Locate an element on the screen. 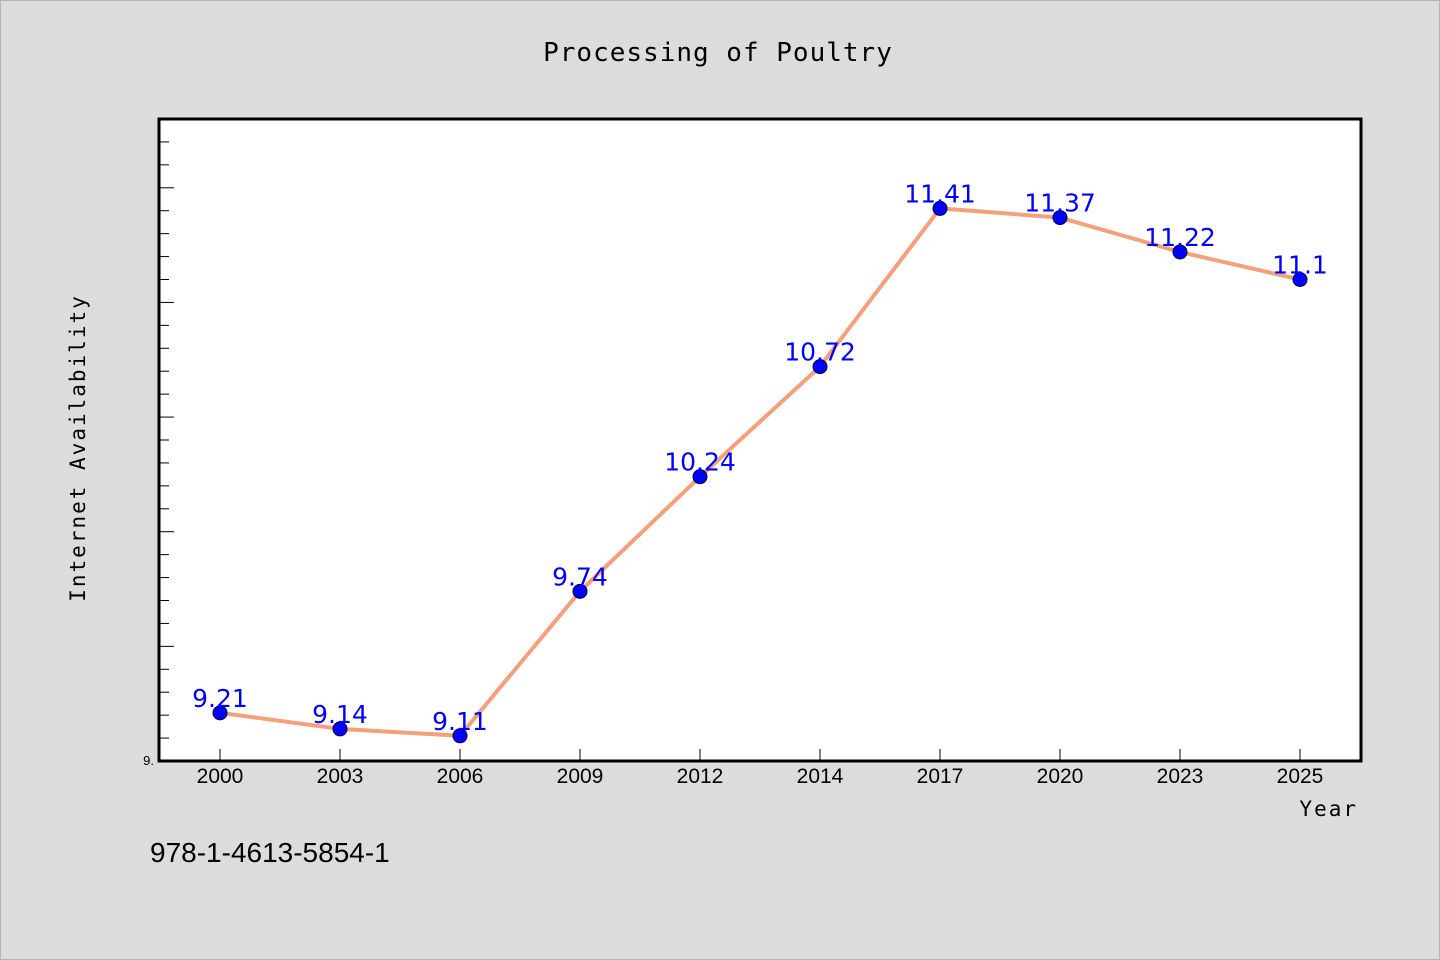  data-label: 9.21 is located at coordinates (220, 698).